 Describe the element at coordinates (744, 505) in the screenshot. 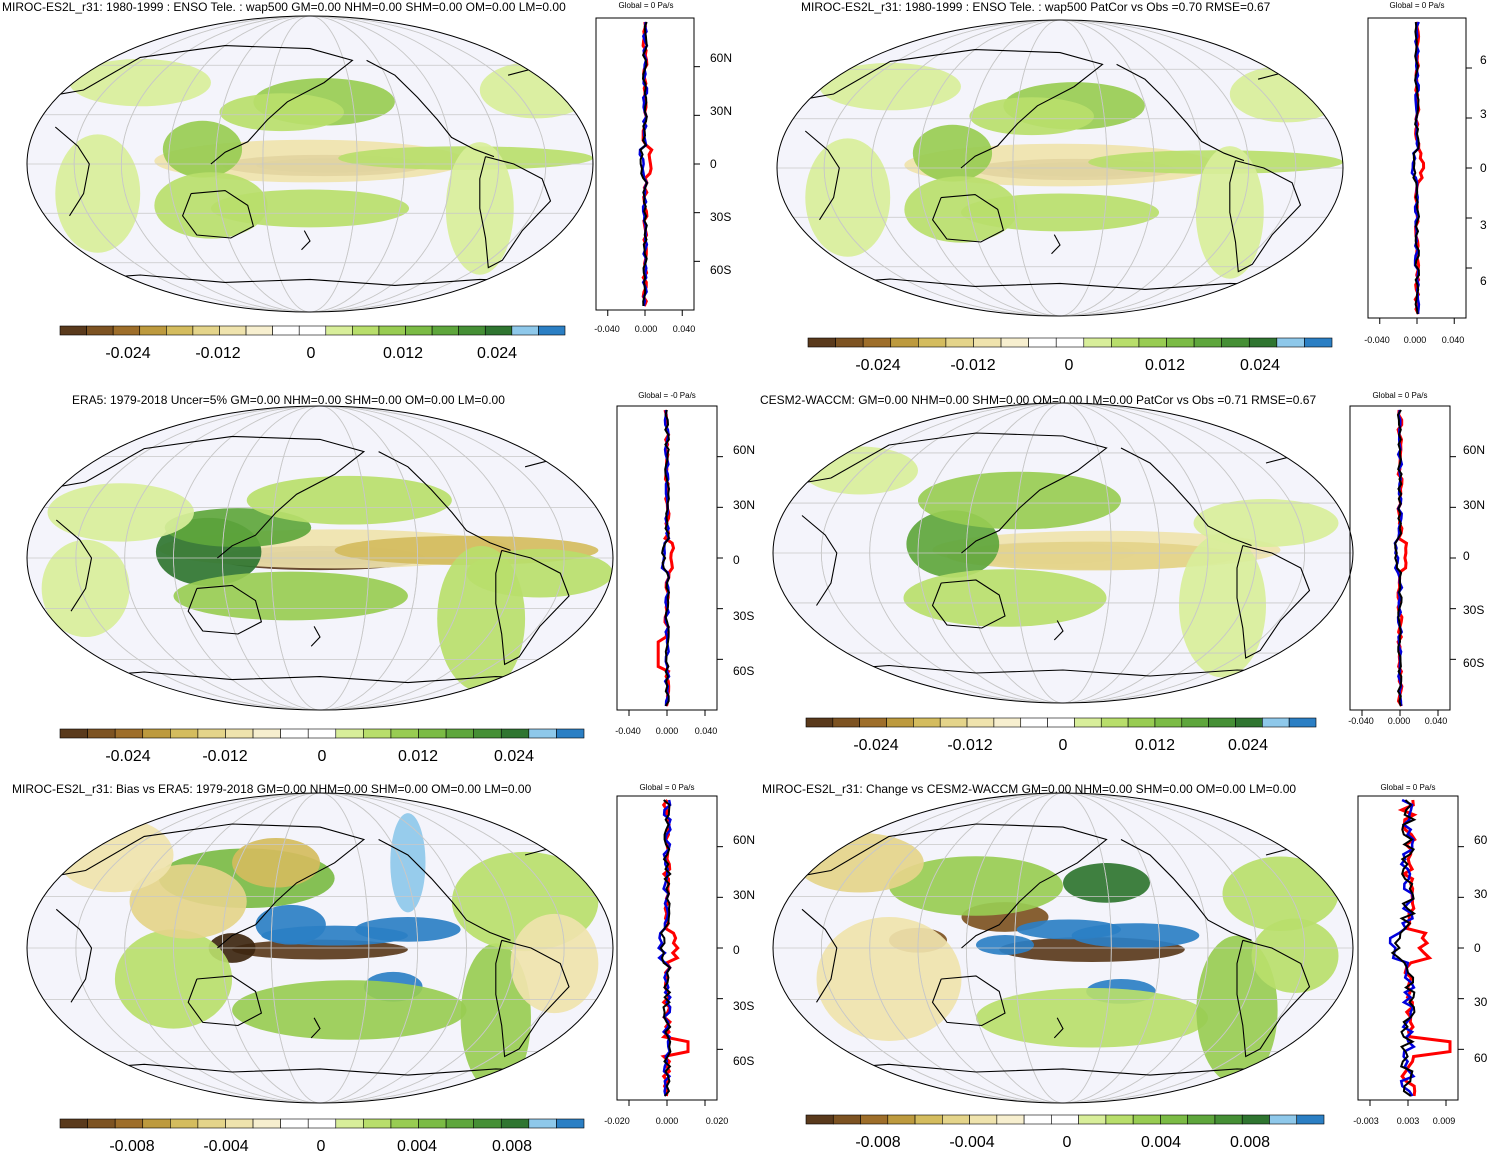

I see `lat-label: 30N` at that location.